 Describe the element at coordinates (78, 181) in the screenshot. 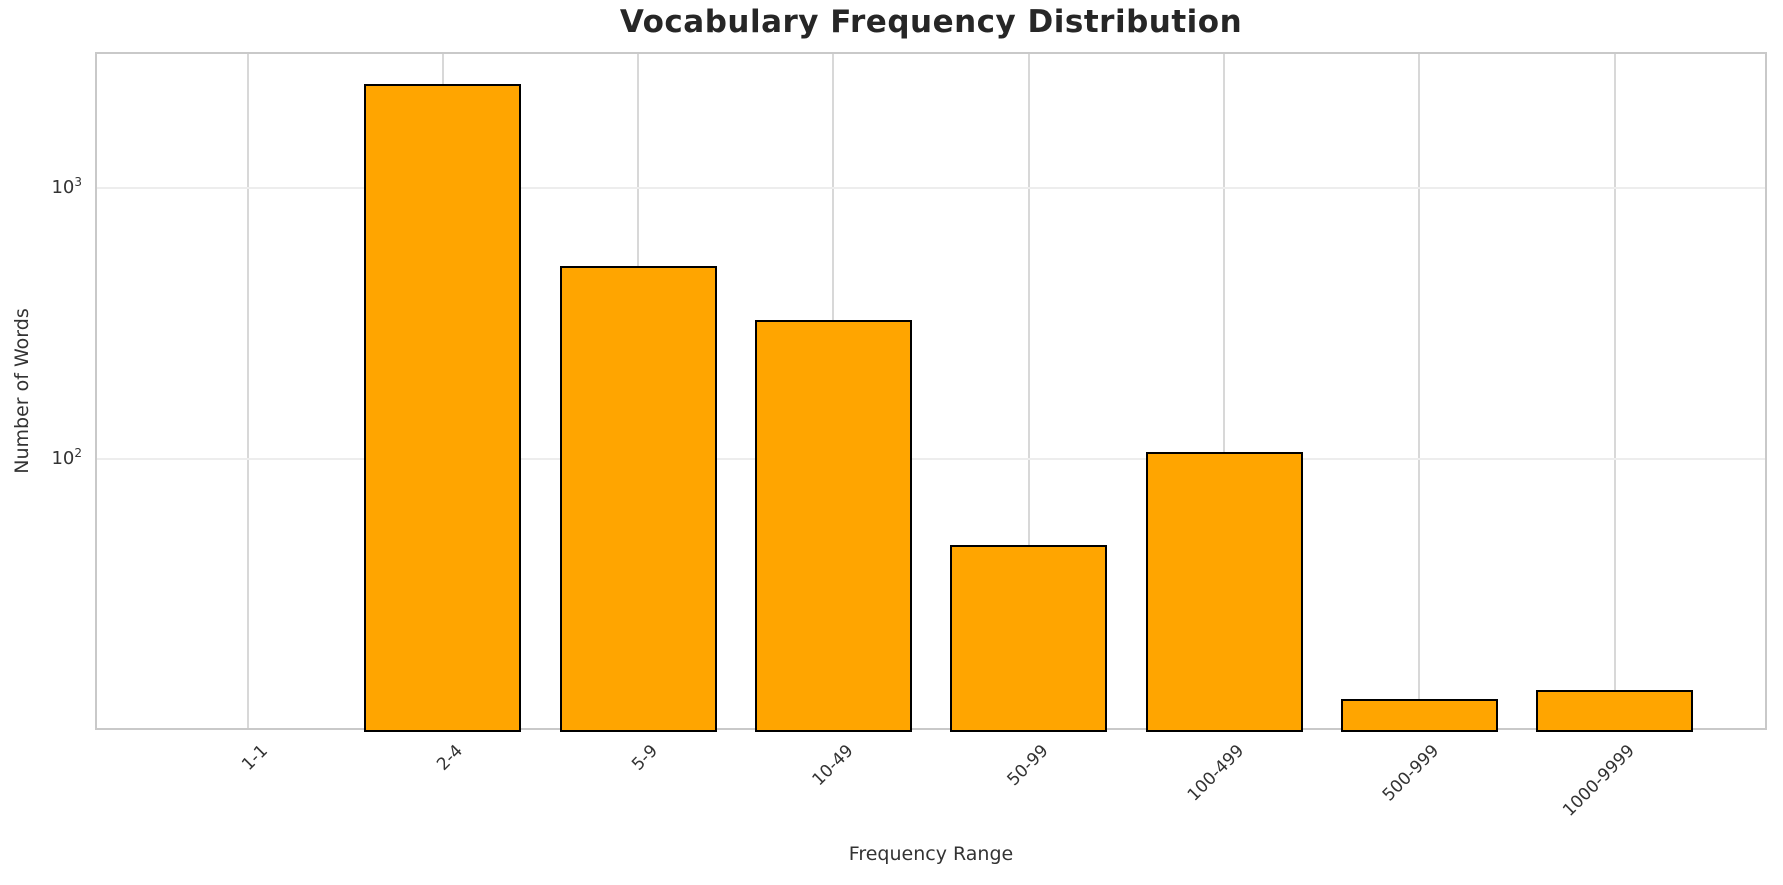

I see `y-tick-exponent: 3` at that location.